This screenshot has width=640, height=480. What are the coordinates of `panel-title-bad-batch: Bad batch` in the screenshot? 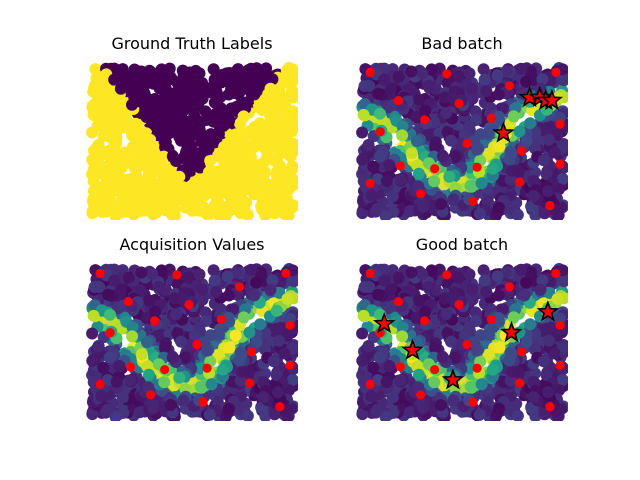 It's located at (461, 43).